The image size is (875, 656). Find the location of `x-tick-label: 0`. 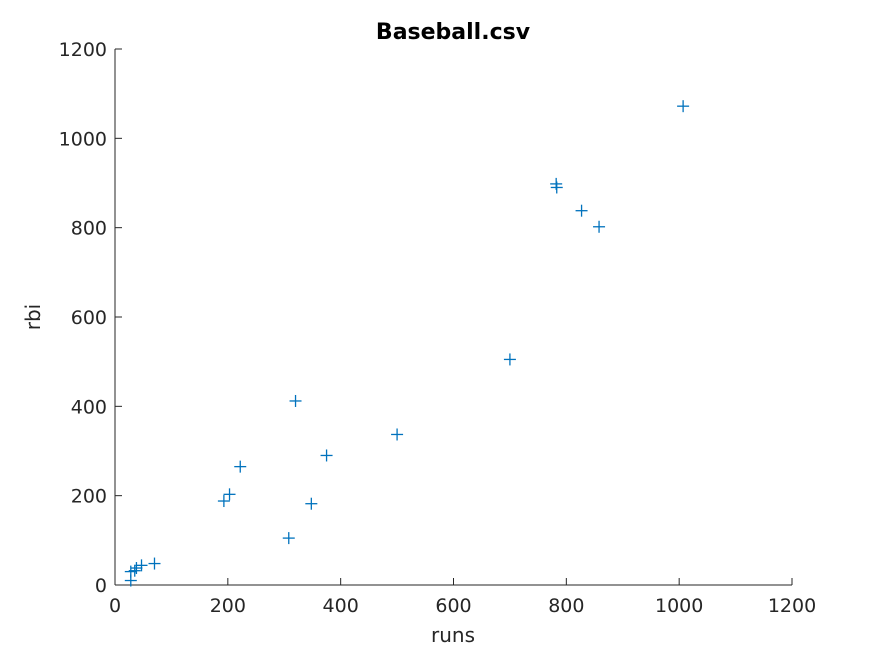

x-tick-label: 0 is located at coordinates (115, 606).